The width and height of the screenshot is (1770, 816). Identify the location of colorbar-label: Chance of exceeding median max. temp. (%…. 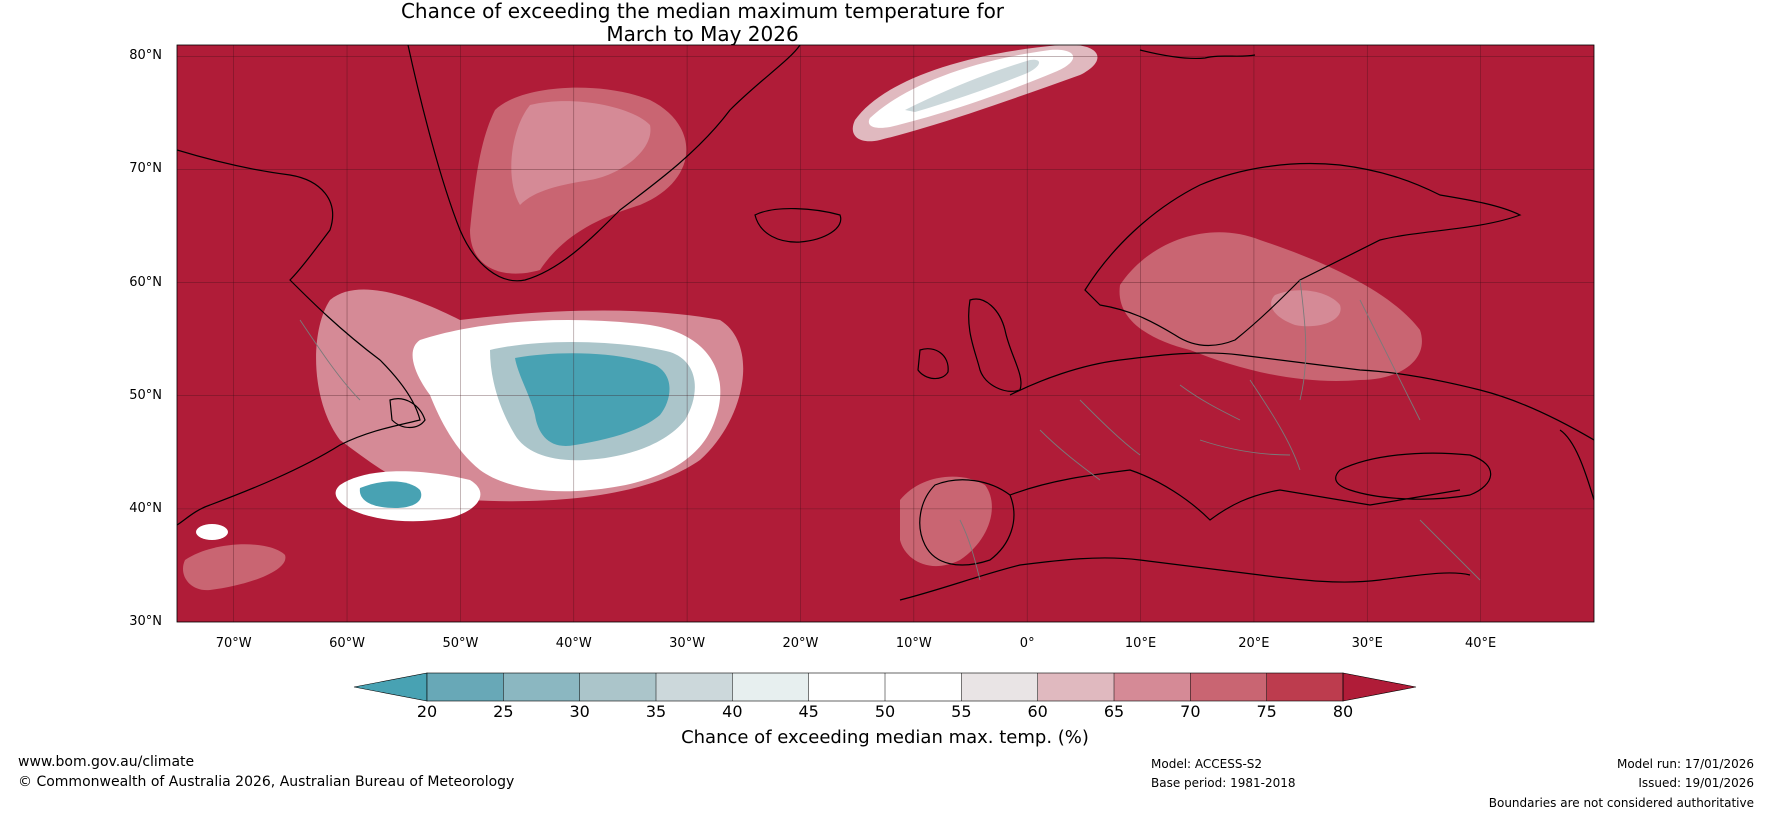
(885, 737).